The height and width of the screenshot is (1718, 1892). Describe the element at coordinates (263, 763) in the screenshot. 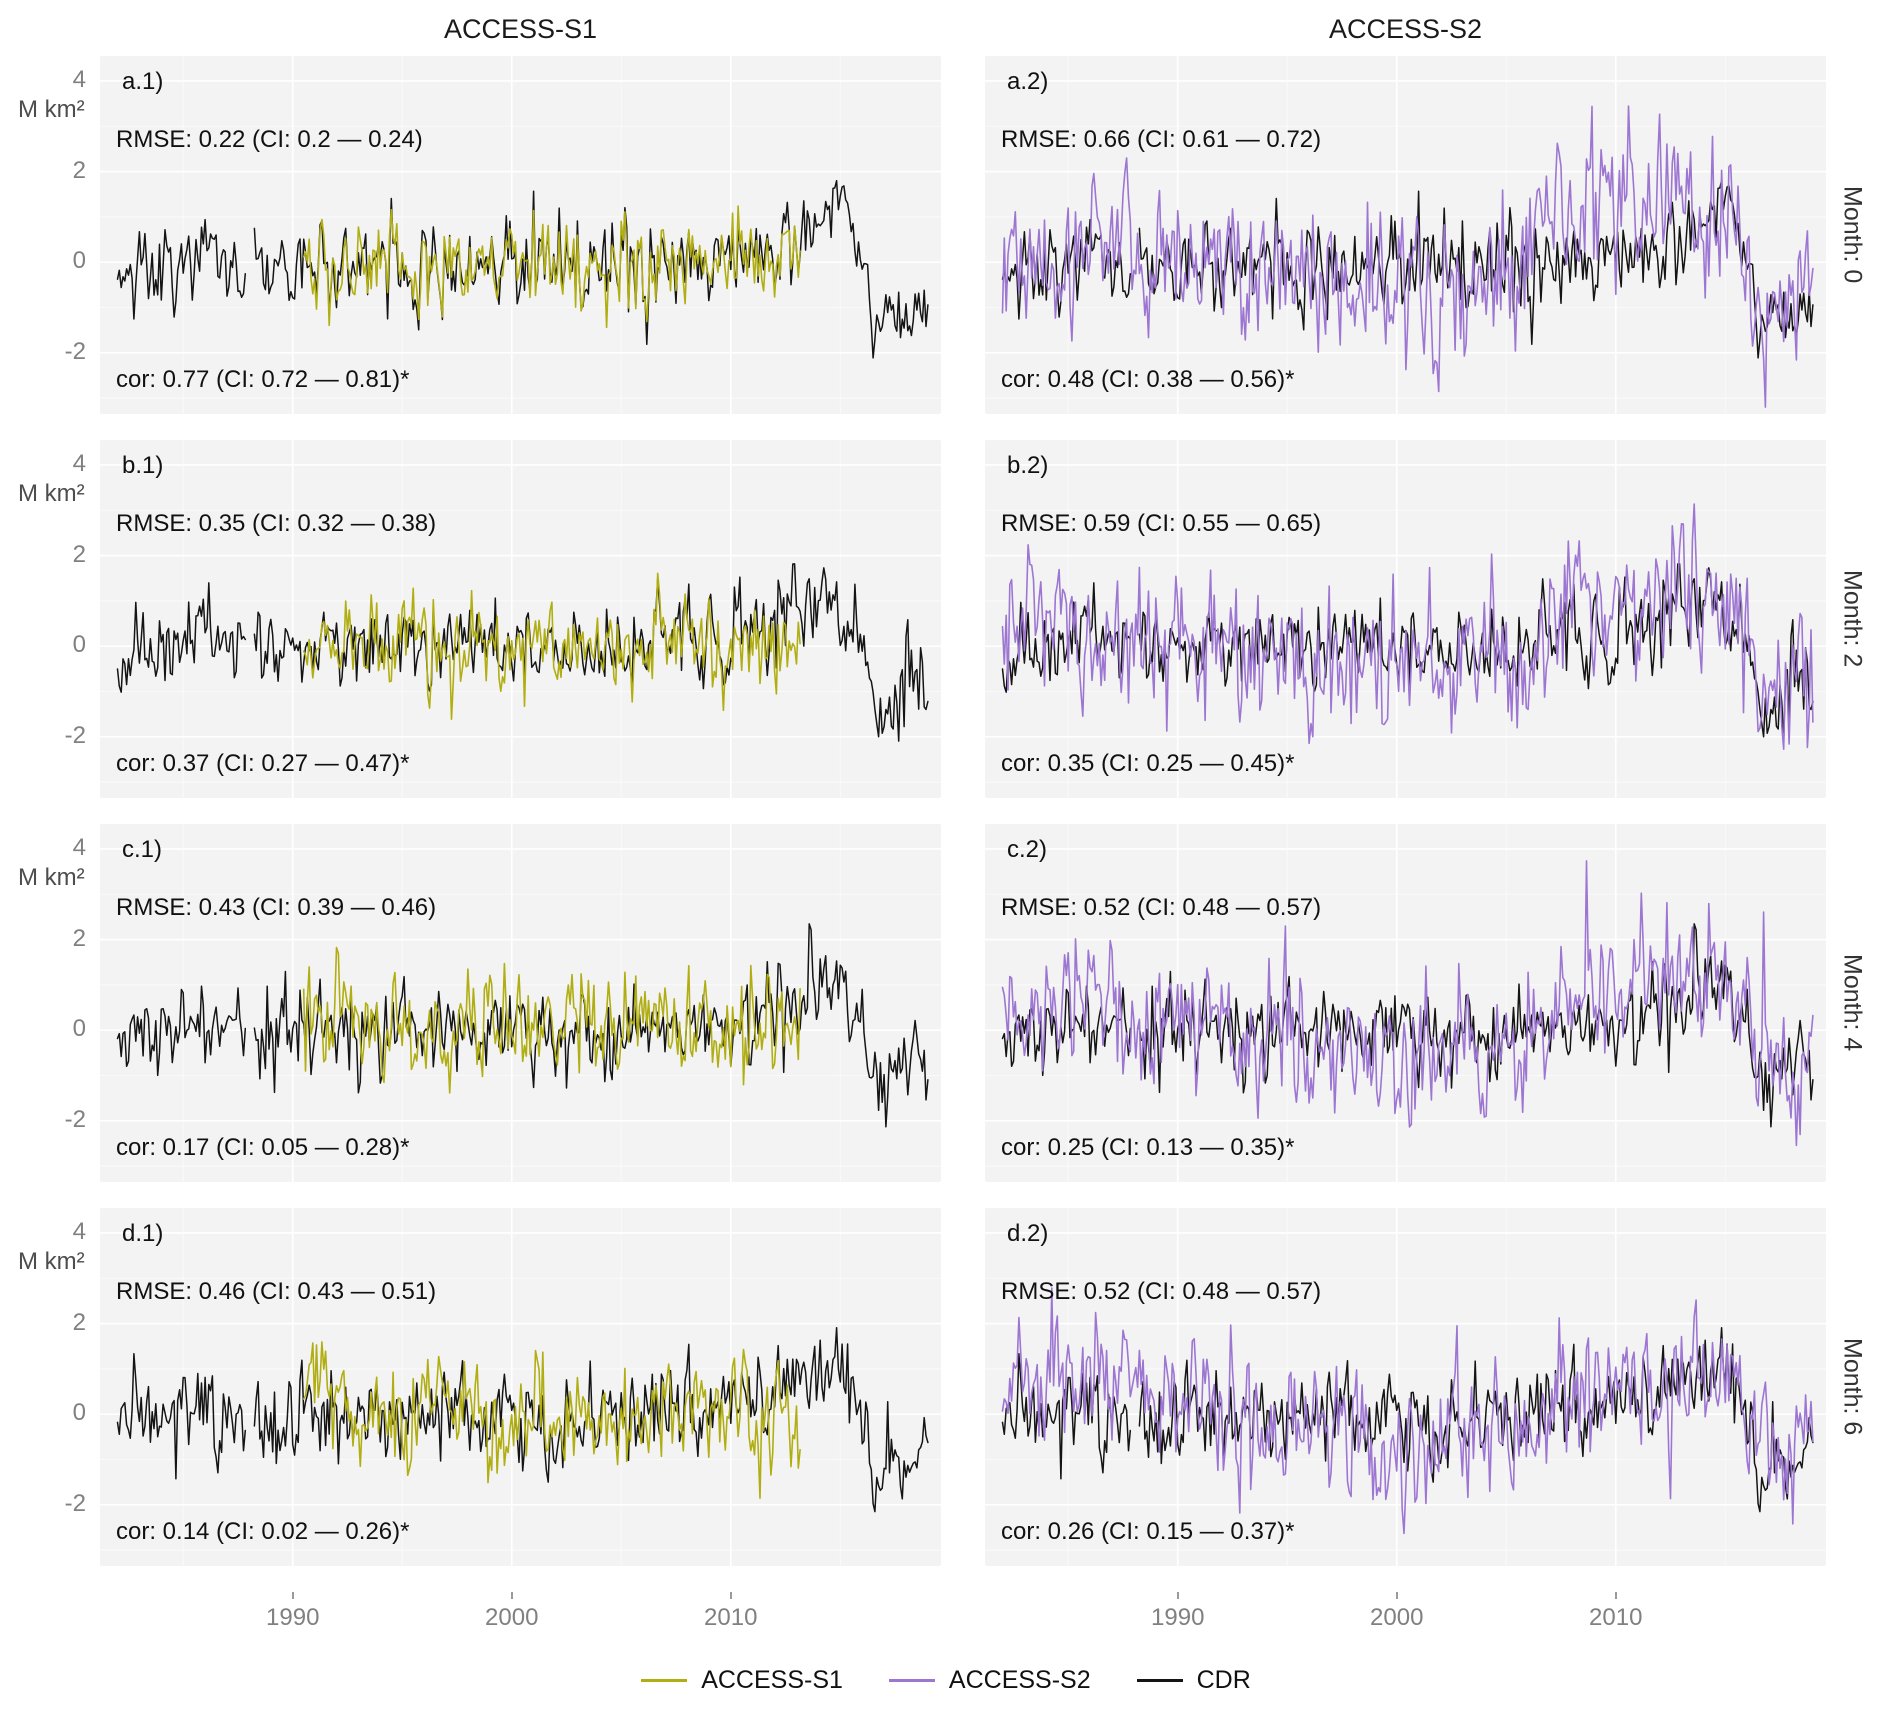

I see `cor-annotation: cor: 0.37 (CI: 0.27 — 0.47)*` at that location.